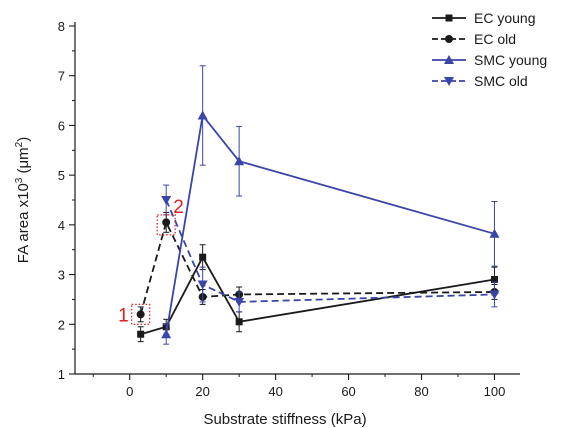 The height and width of the screenshot is (428, 564). I want to click on legend-label: SMC young, so click(510, 60).